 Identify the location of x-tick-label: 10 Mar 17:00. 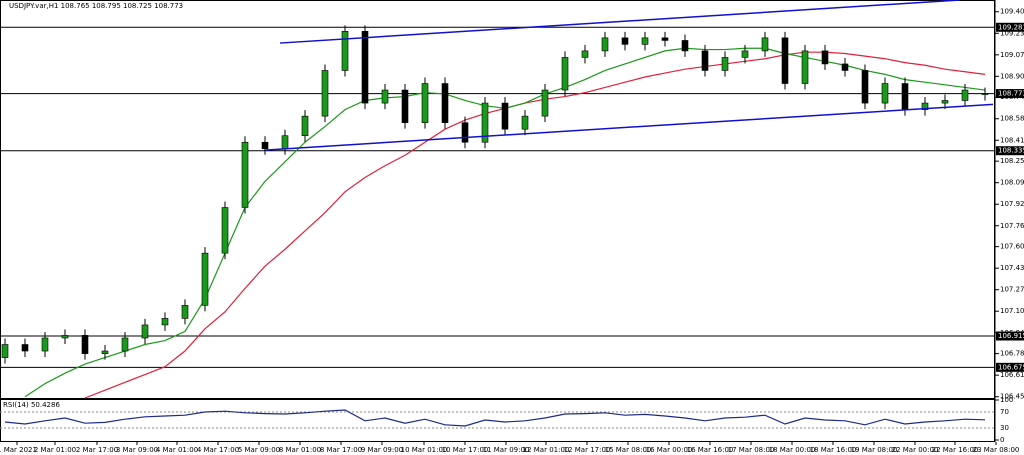
(465, 450).